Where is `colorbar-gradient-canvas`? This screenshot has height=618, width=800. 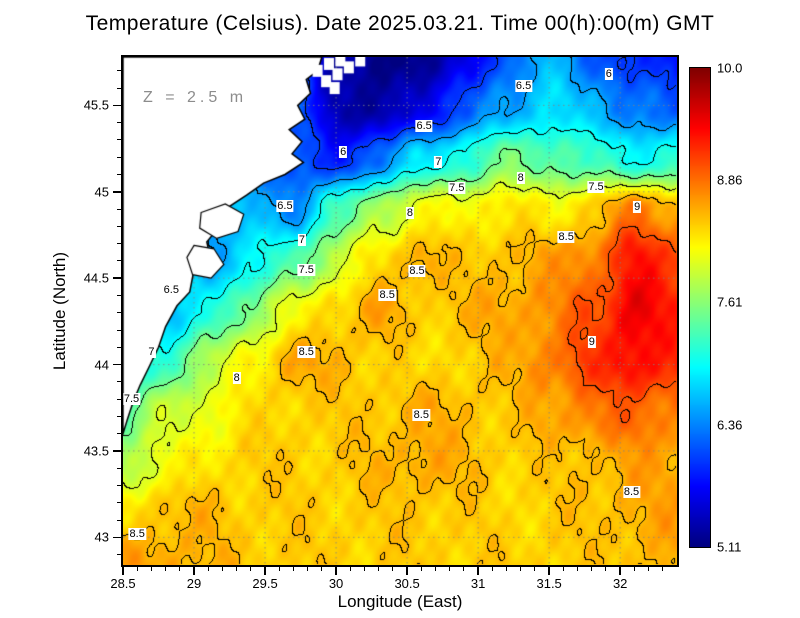 colorbar-gradient-canvas is located at coordinates (700, 307).